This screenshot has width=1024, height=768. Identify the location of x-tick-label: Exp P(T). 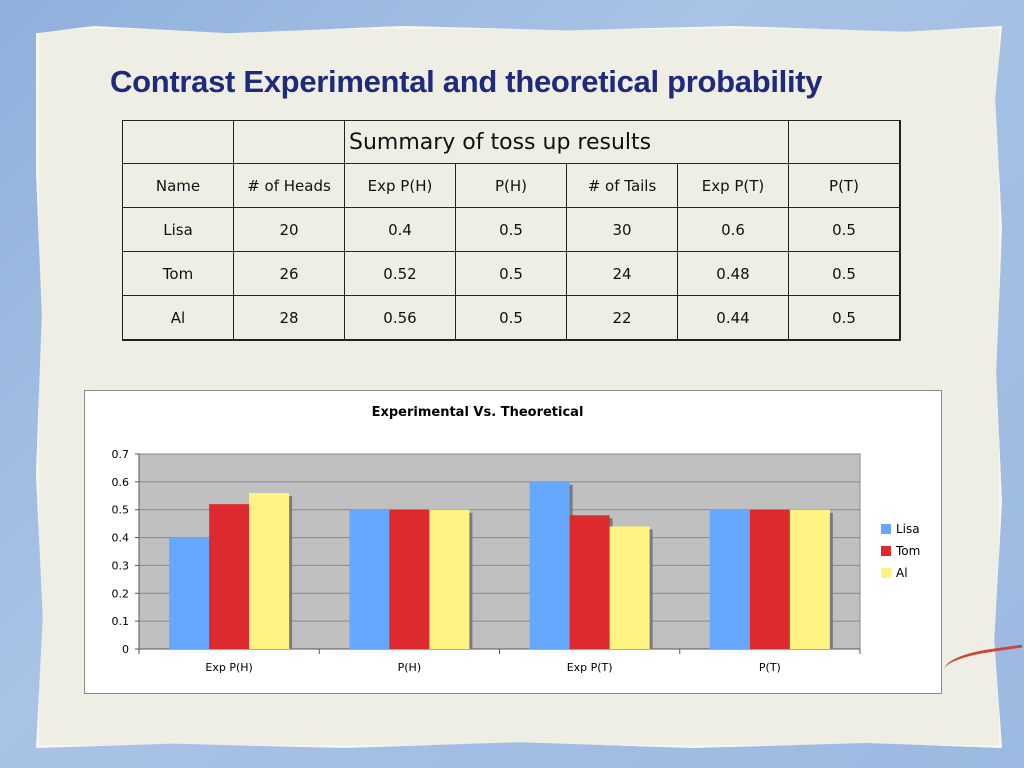
(590, 667).